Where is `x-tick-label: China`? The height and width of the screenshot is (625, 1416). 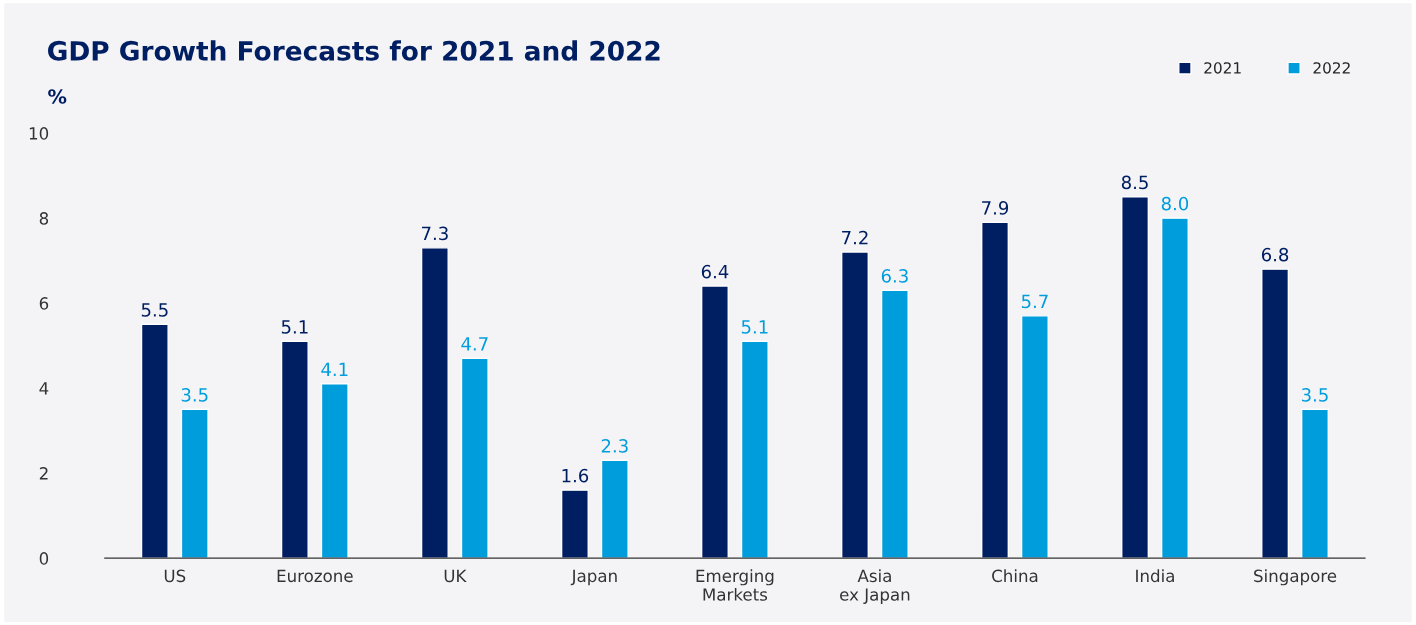 x-tick-label: China is located at coordinates (1015, 576).